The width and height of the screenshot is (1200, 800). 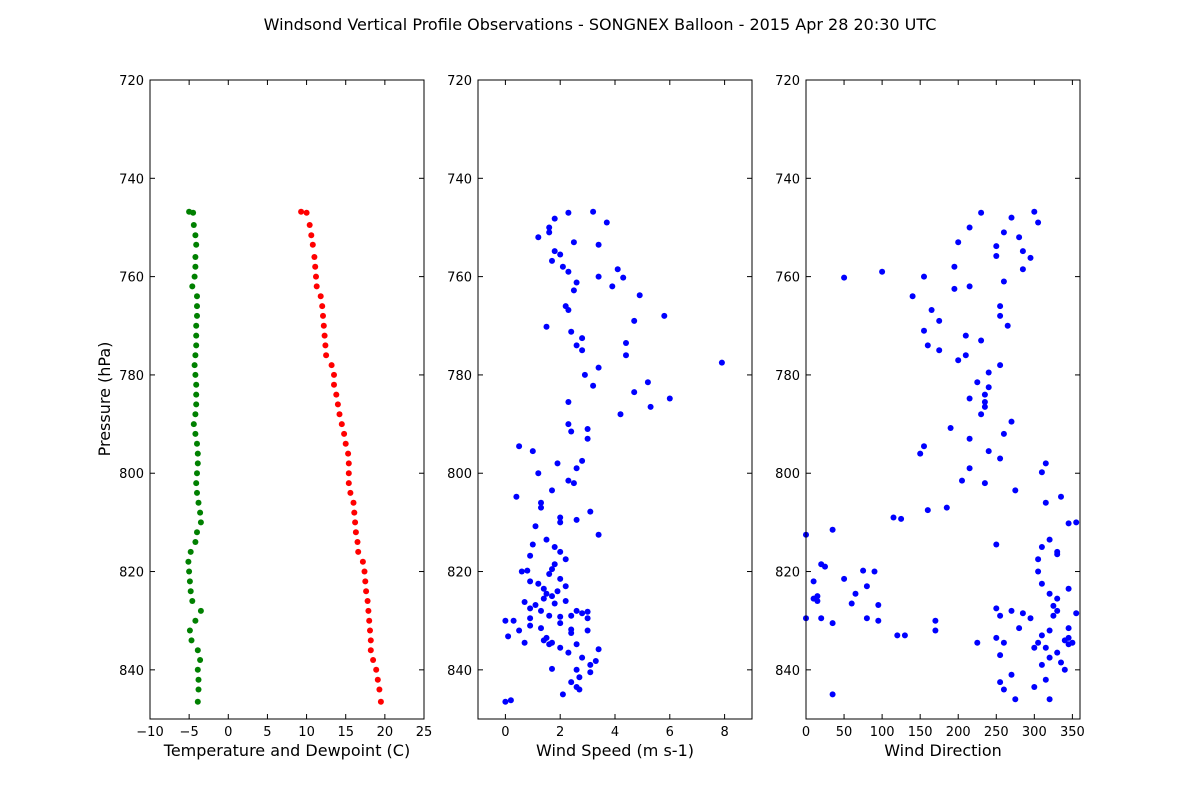 What do you see at coordinates (286, 750) in the screenshot?
I see `x-axis-label: Temperature and Dewpoint (C)` at bounding box center [286, 750].